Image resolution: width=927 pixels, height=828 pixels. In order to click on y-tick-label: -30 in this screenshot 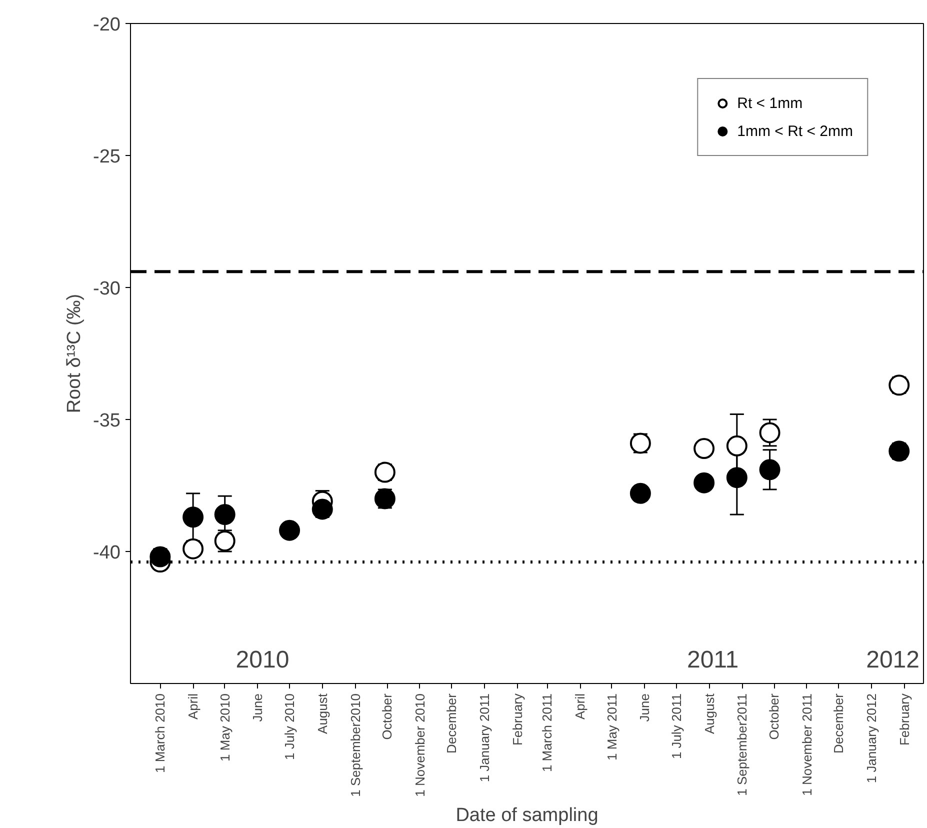, I will do `click(107, 289)`.